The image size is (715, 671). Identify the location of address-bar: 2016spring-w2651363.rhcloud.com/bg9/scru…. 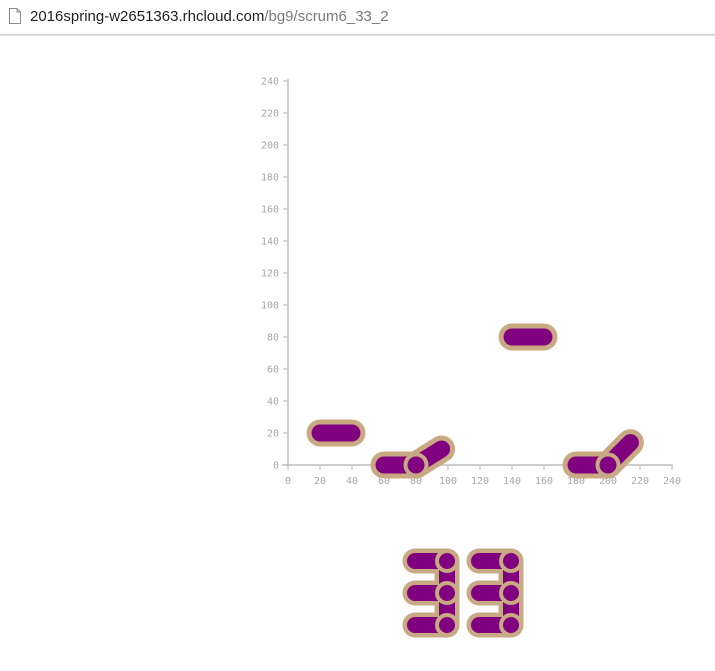
(357, 17).